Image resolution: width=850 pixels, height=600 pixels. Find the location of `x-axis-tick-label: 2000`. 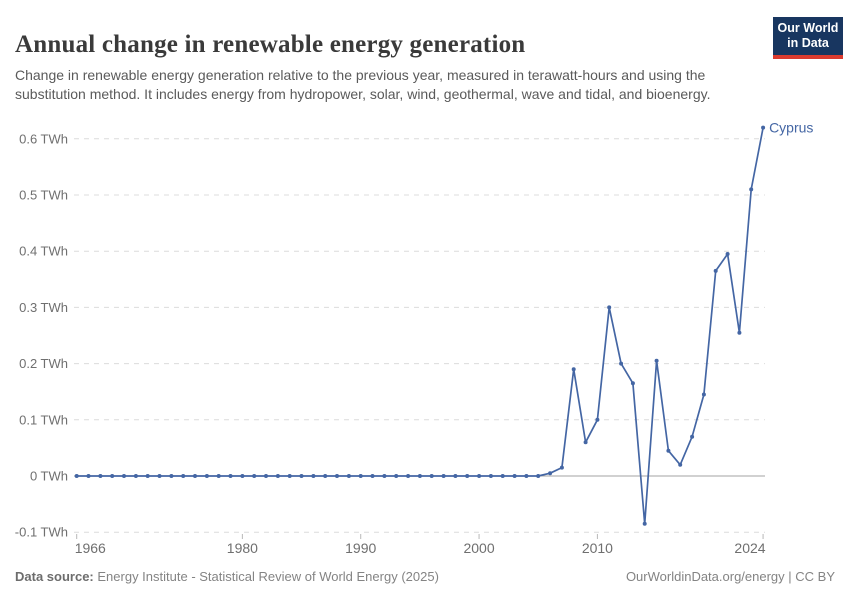

x-axis-tick-label: 2000 is located at coordinates (478, 548).